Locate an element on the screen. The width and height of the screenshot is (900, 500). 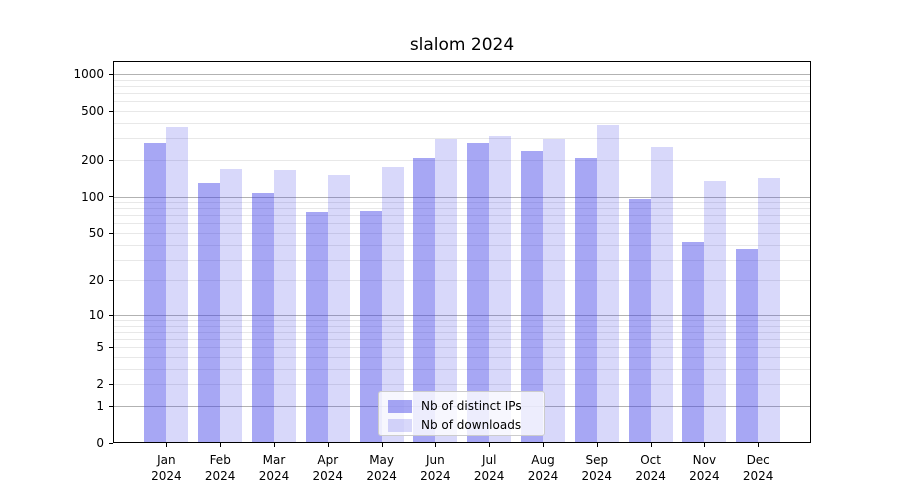
bar-distinct-ips-jun is located at coordinates (424, 300).